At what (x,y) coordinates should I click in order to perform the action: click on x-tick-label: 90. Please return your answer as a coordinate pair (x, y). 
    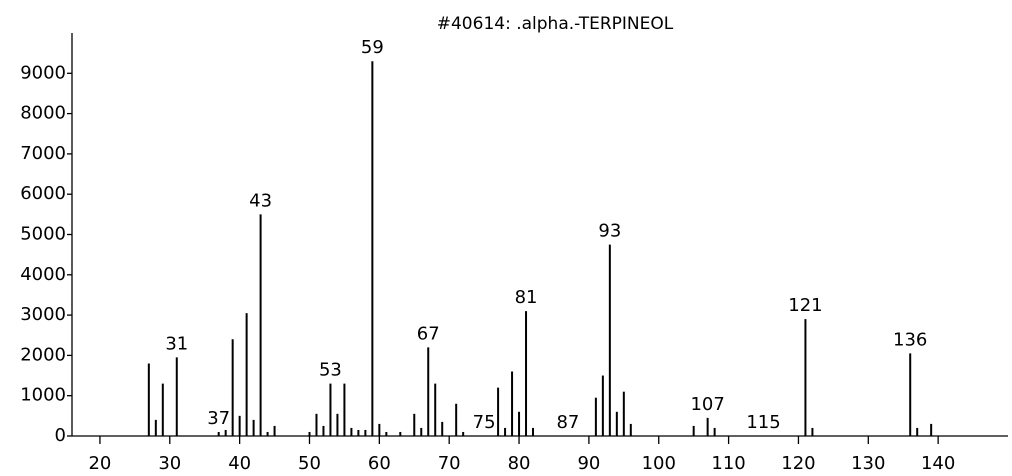
    Looking at the image, I should click on (588, 463).